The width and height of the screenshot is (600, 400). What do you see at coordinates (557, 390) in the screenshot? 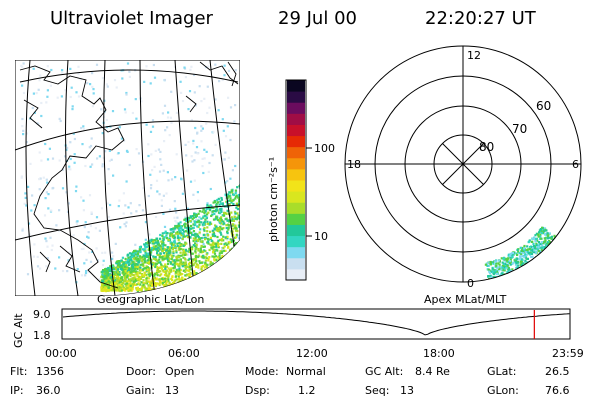
I see `glon-value: 76.6` at bounding box center [557, 390].